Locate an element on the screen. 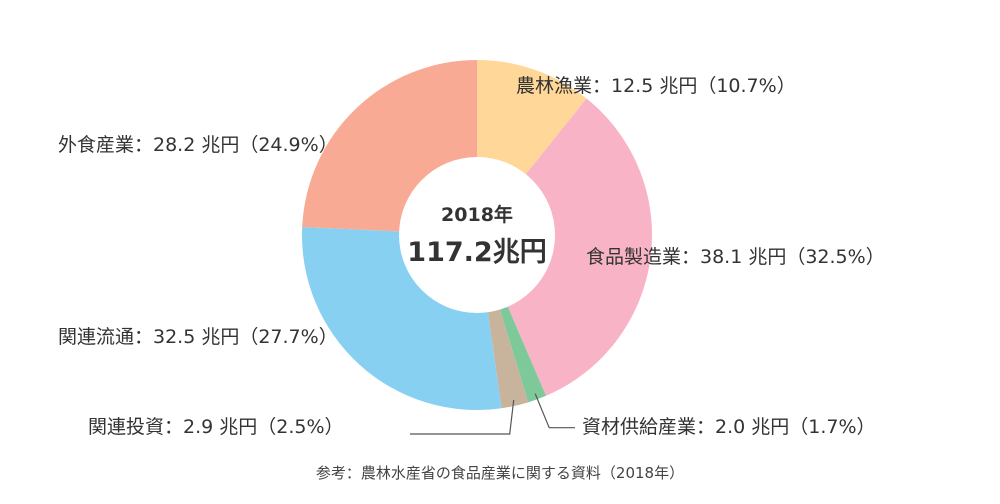 This screenshot has height=504, width=1000. leader-lines is located at coordinates (492, 414).